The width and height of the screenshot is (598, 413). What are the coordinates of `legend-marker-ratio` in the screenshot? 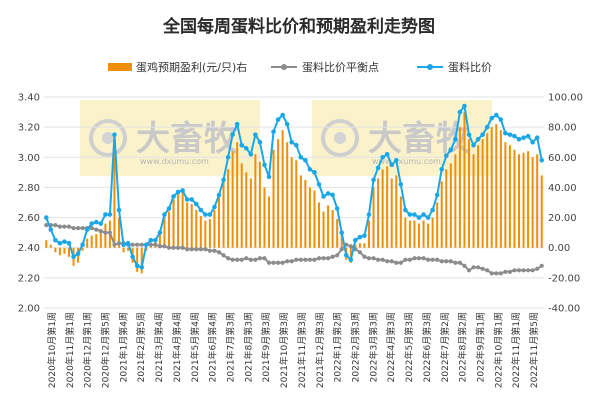 It's located at (430, 67).